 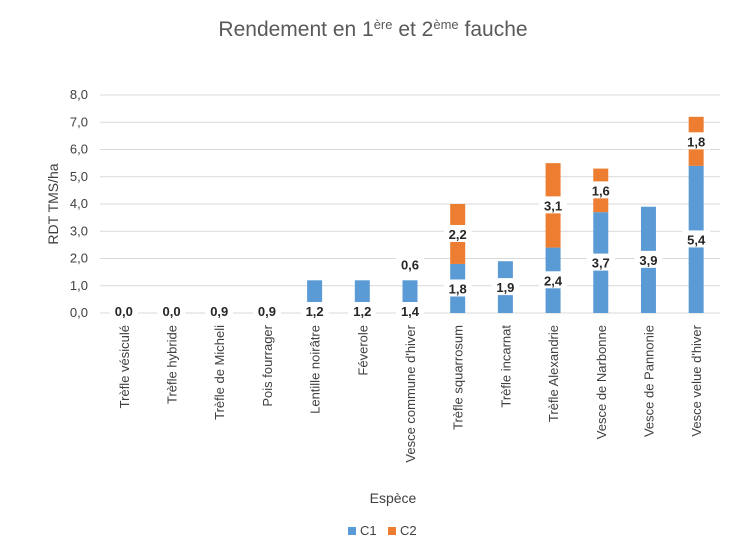 I want to click on category-label: Vesce commune d'hiver, so click(x=410, y=393).